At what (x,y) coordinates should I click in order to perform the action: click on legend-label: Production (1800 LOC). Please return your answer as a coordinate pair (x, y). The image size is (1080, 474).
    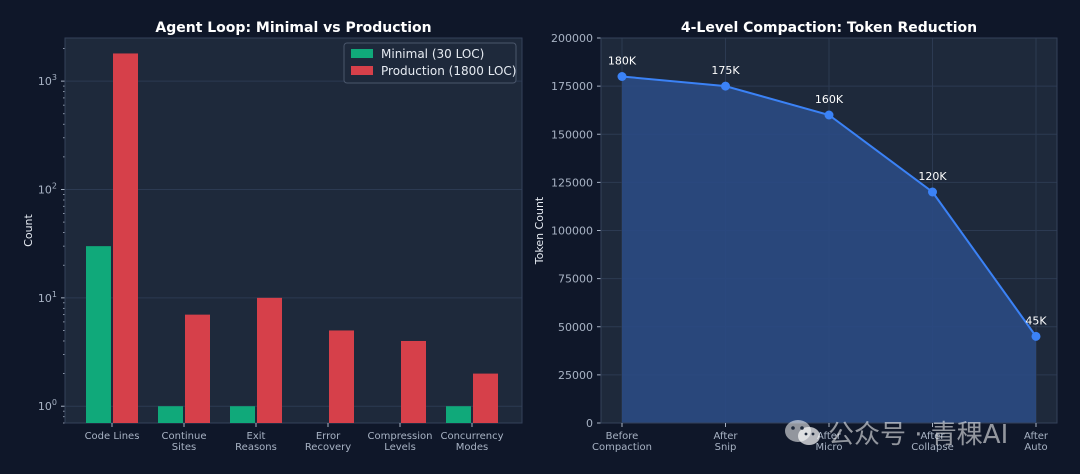
    Looking at the image, I should click on (448, 71).